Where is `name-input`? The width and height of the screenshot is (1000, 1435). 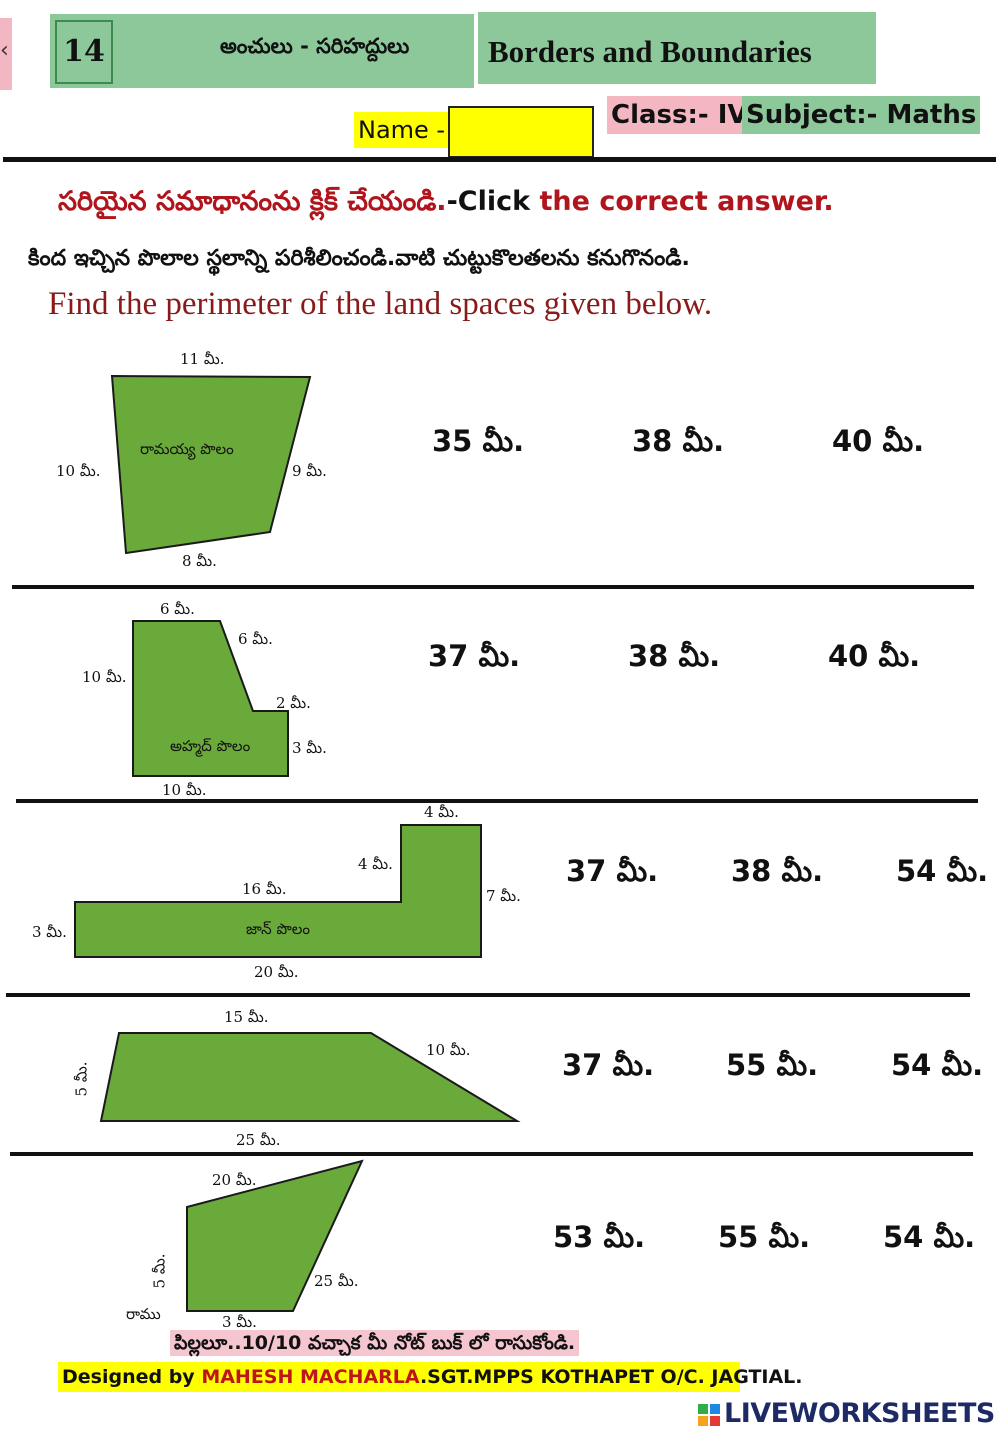
name-input is located at coordinates (521, 132).